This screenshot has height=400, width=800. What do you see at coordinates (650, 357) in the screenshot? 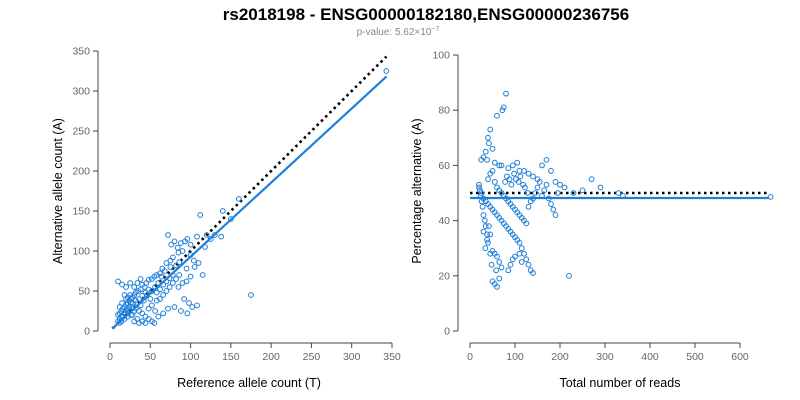
I see `right-x-tick-label: 400` at bounding box center [650, 357].